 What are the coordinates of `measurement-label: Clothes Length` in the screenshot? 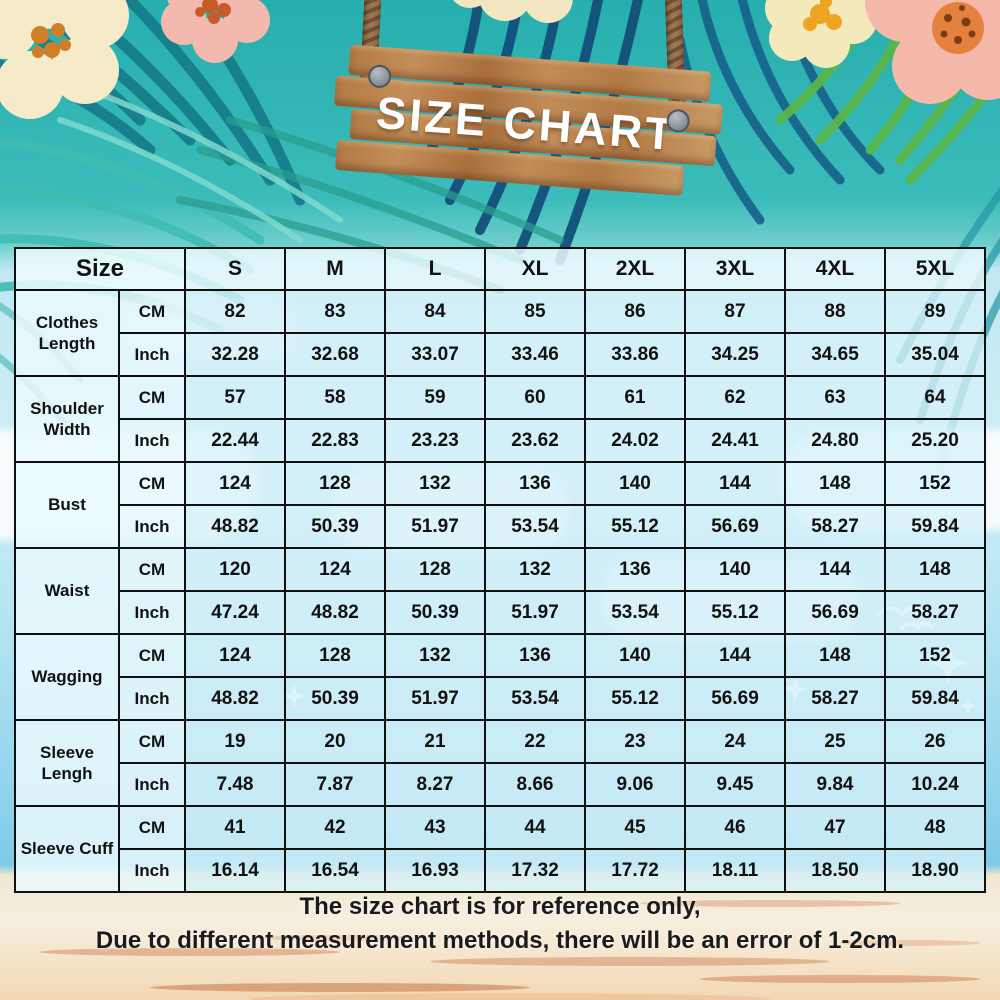 It's located at (67, 333).